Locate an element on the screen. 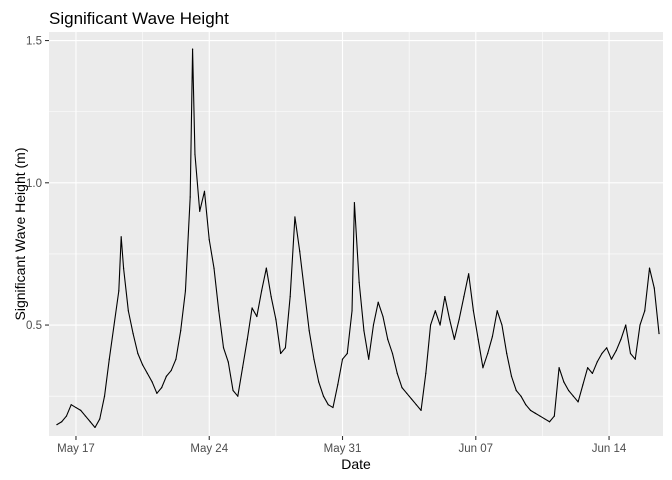 The image size is (672, 480). y-tick-label: 0.5 is located at coordinates (34, 326).